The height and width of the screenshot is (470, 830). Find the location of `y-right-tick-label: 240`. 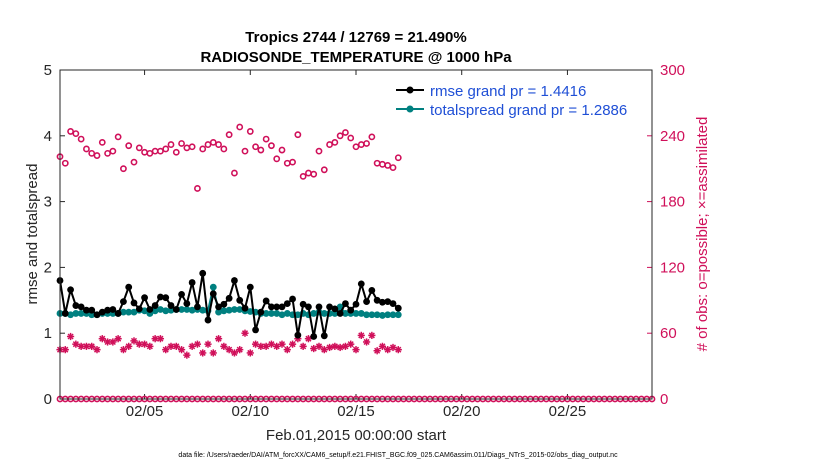

y-right-tick-label: 240 is located at coordinates (672, 136).